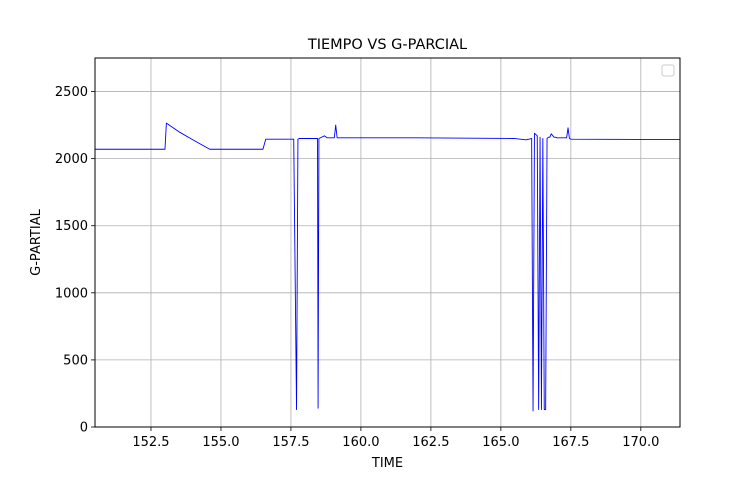 The height and width of the screenshot is (484, 756). I want to click on x-tick-label: 155.0, so click(220, 442).